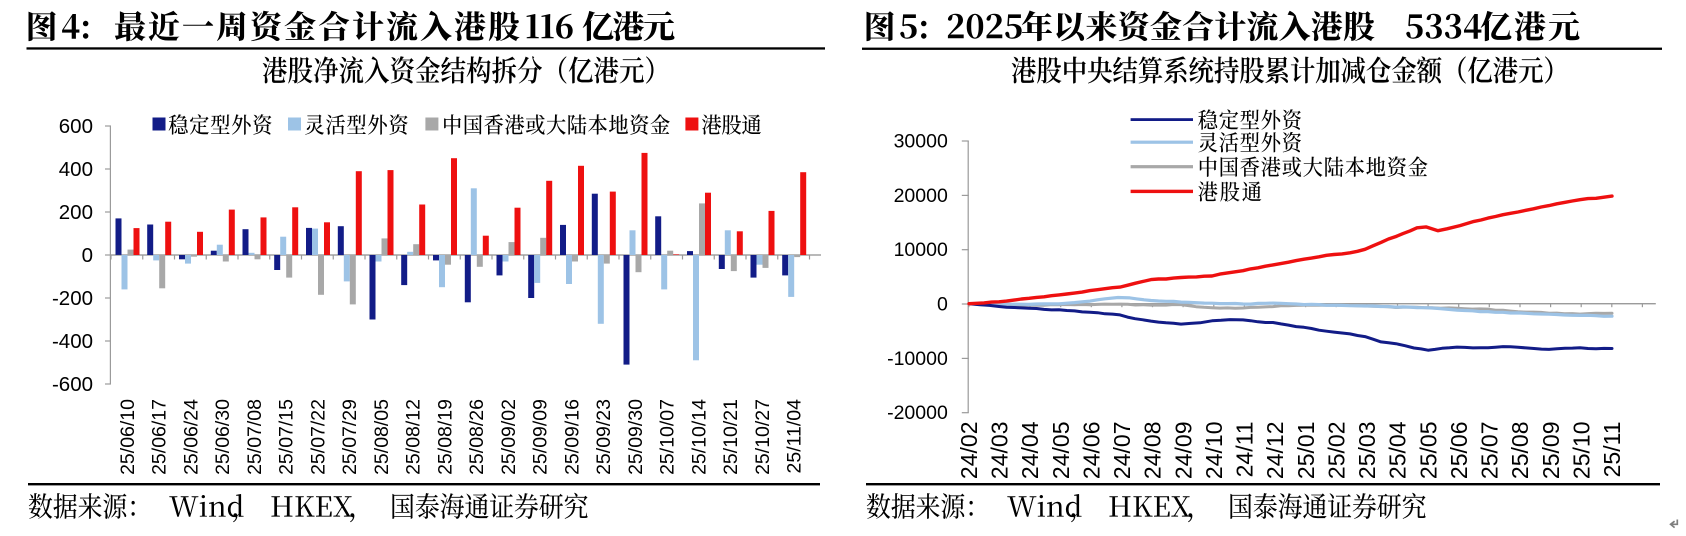  I want to click on svg-text: 25/06/30, so click(223, 437).